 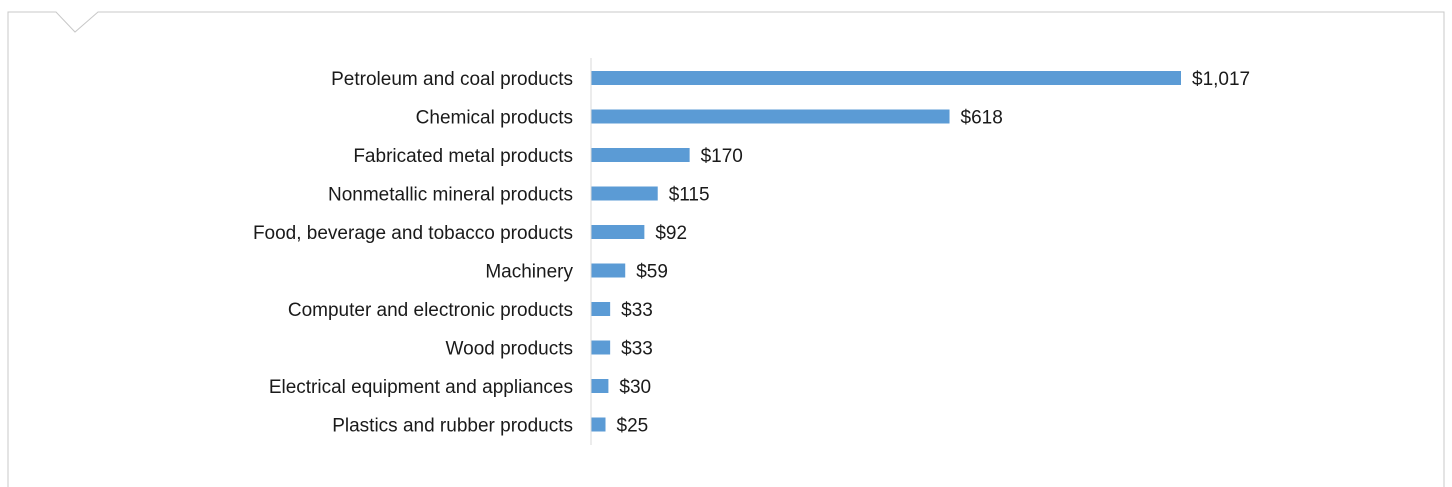 I want to click on category-label-6: Computer and electronic products, so click(x=430, y=310).